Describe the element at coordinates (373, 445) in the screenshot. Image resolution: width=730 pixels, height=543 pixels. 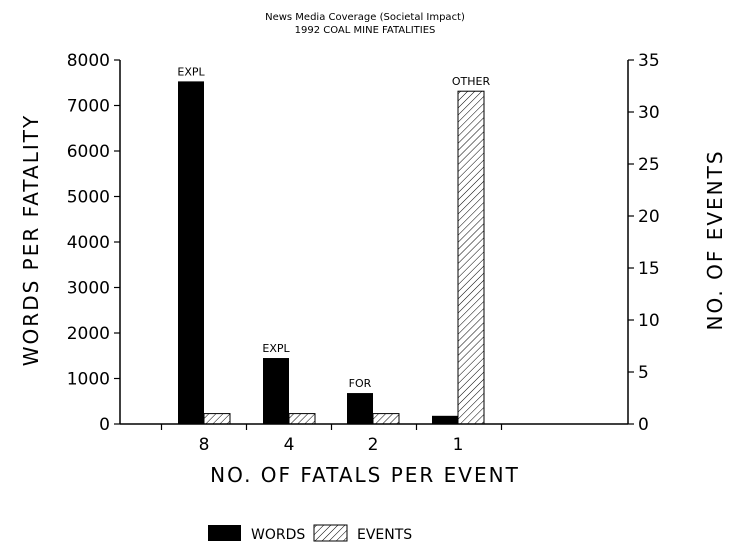
I see `x-category-label: 2` at that location.